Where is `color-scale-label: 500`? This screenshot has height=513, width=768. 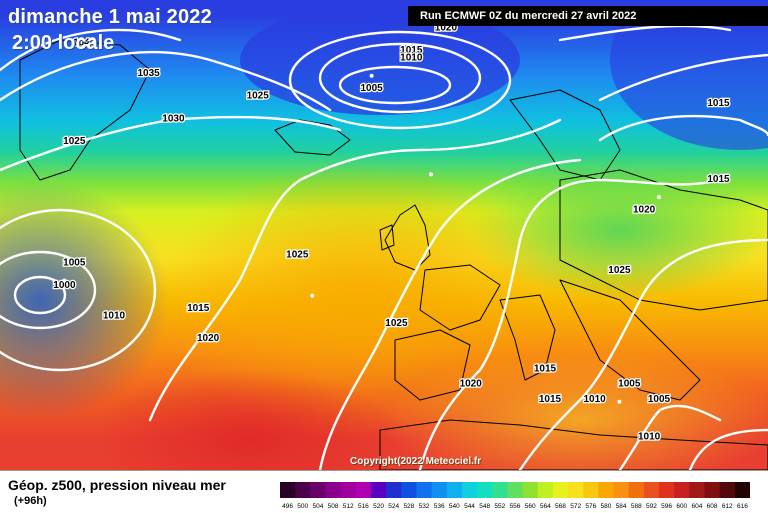
color-scale-label: 500 is located at coordinates (302, 506).